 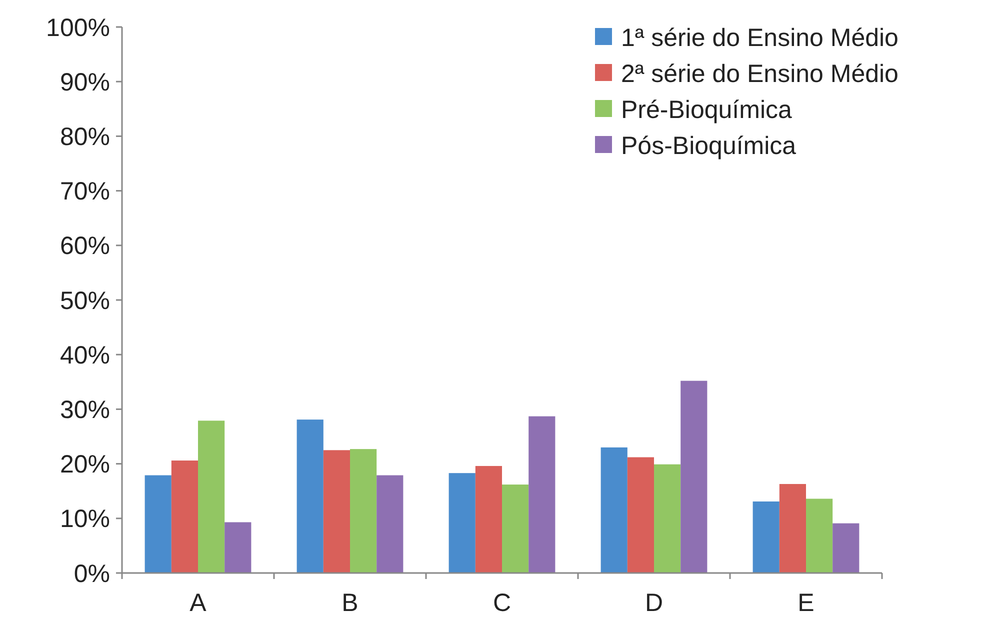 What do you see at coordinates (759, 38) in the screenshot?
I see `legend-label: 1ª série do Ensino Médio` at bounding box center [759, 38].